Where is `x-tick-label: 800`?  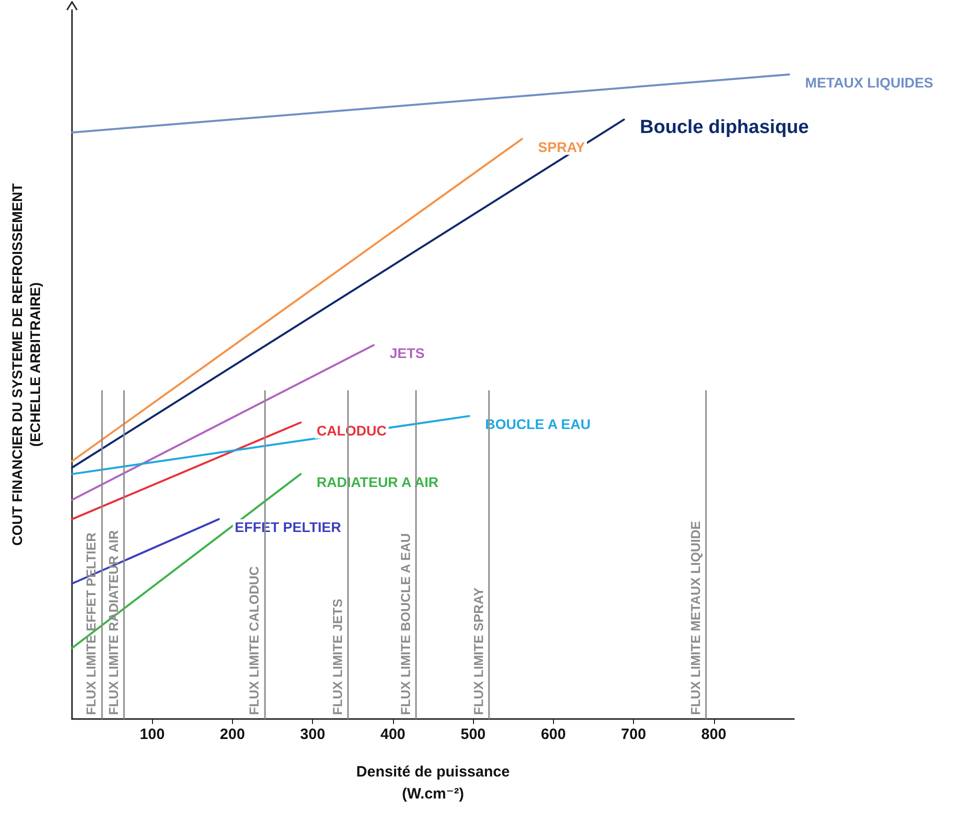
x-tick-label: 800 is located at coordinates (713, 734).